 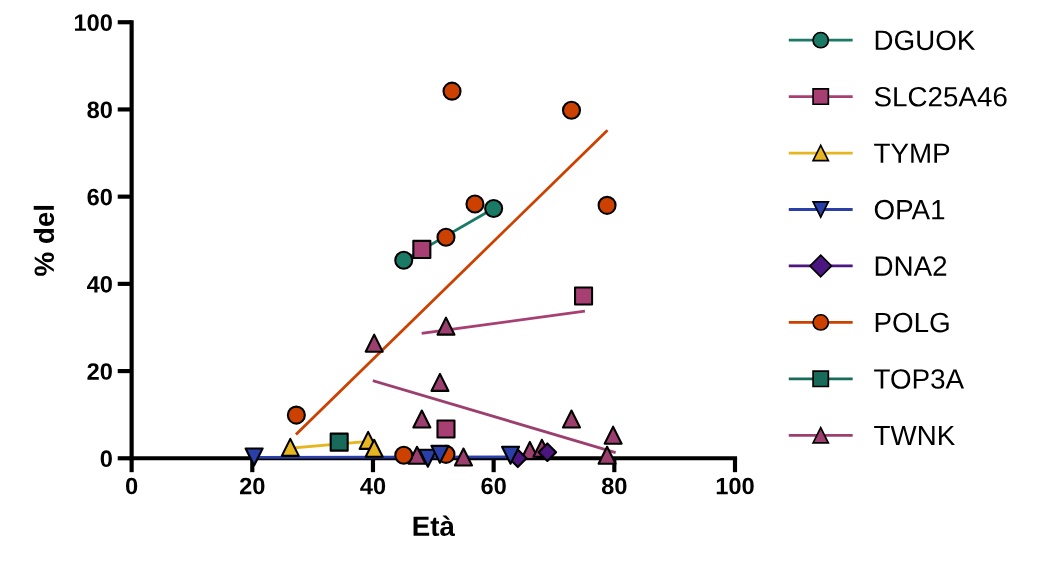 I want to click on legend-label: DNA2, so click(x=911, y=266).